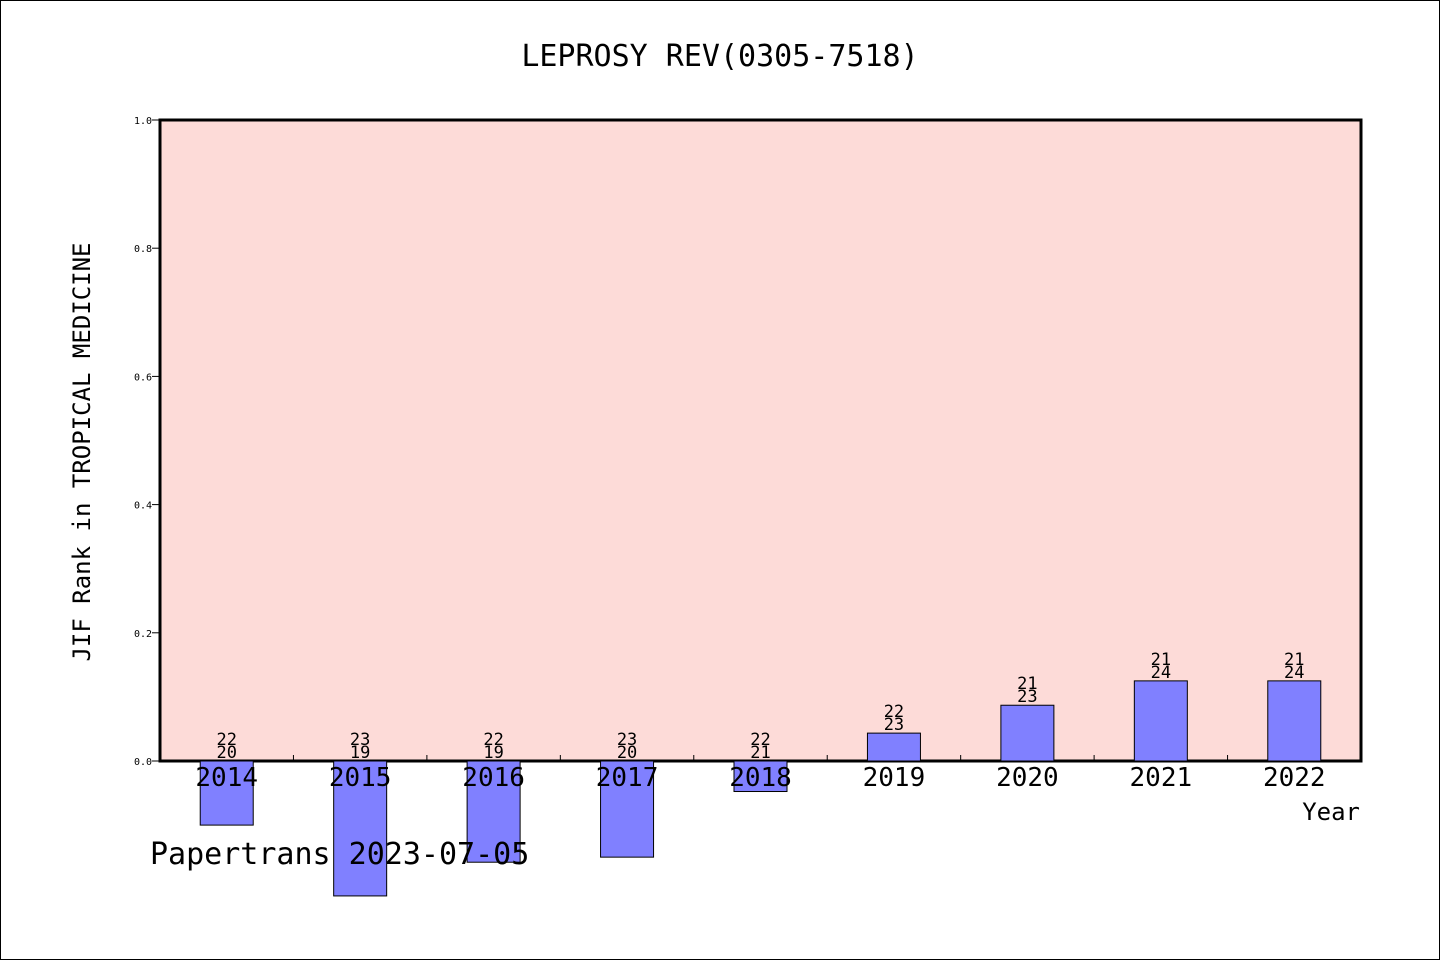  I want to click on x-tick-label: 2016, so click(493, 778).